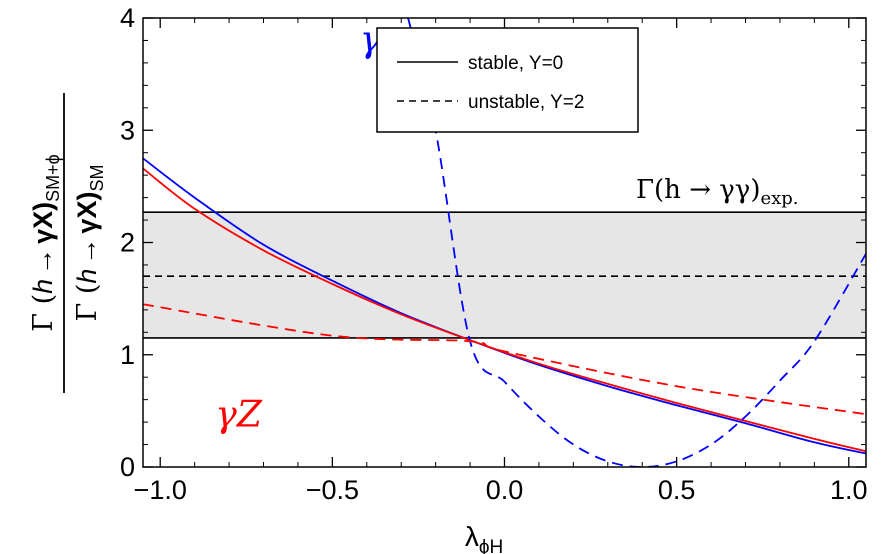 Image resolution: width=881 pixels, height=554 pixels. Describe the element at coordinates (127, 355) in the screenshot. I see `y-tick-label: 1` at that location.